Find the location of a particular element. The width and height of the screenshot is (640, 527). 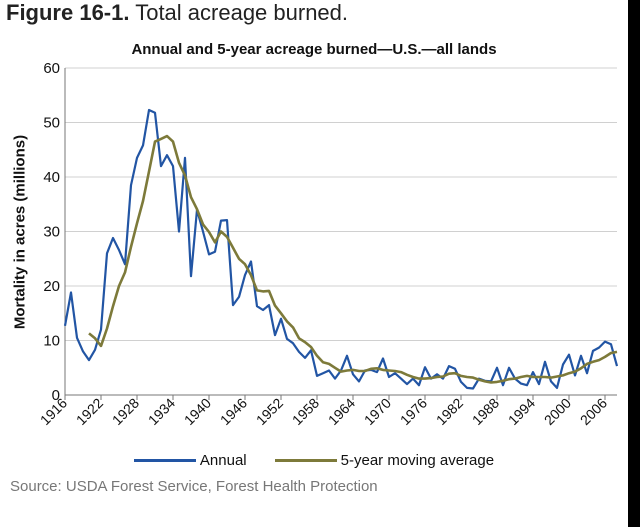

y-tick-label: 30 is located at coordinates (51, 232).